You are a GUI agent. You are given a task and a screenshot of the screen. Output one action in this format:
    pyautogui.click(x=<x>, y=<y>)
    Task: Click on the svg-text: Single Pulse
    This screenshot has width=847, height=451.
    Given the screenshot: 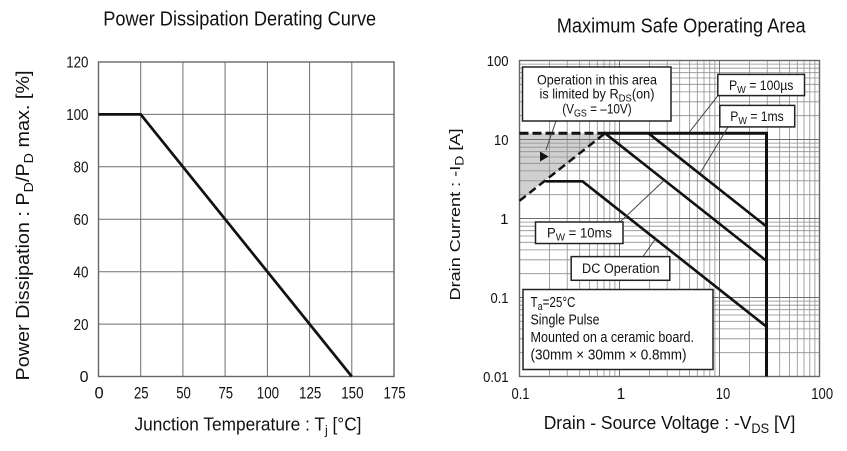 What is the action you would take?
    pyautogui.click(x=565, y=321)
    